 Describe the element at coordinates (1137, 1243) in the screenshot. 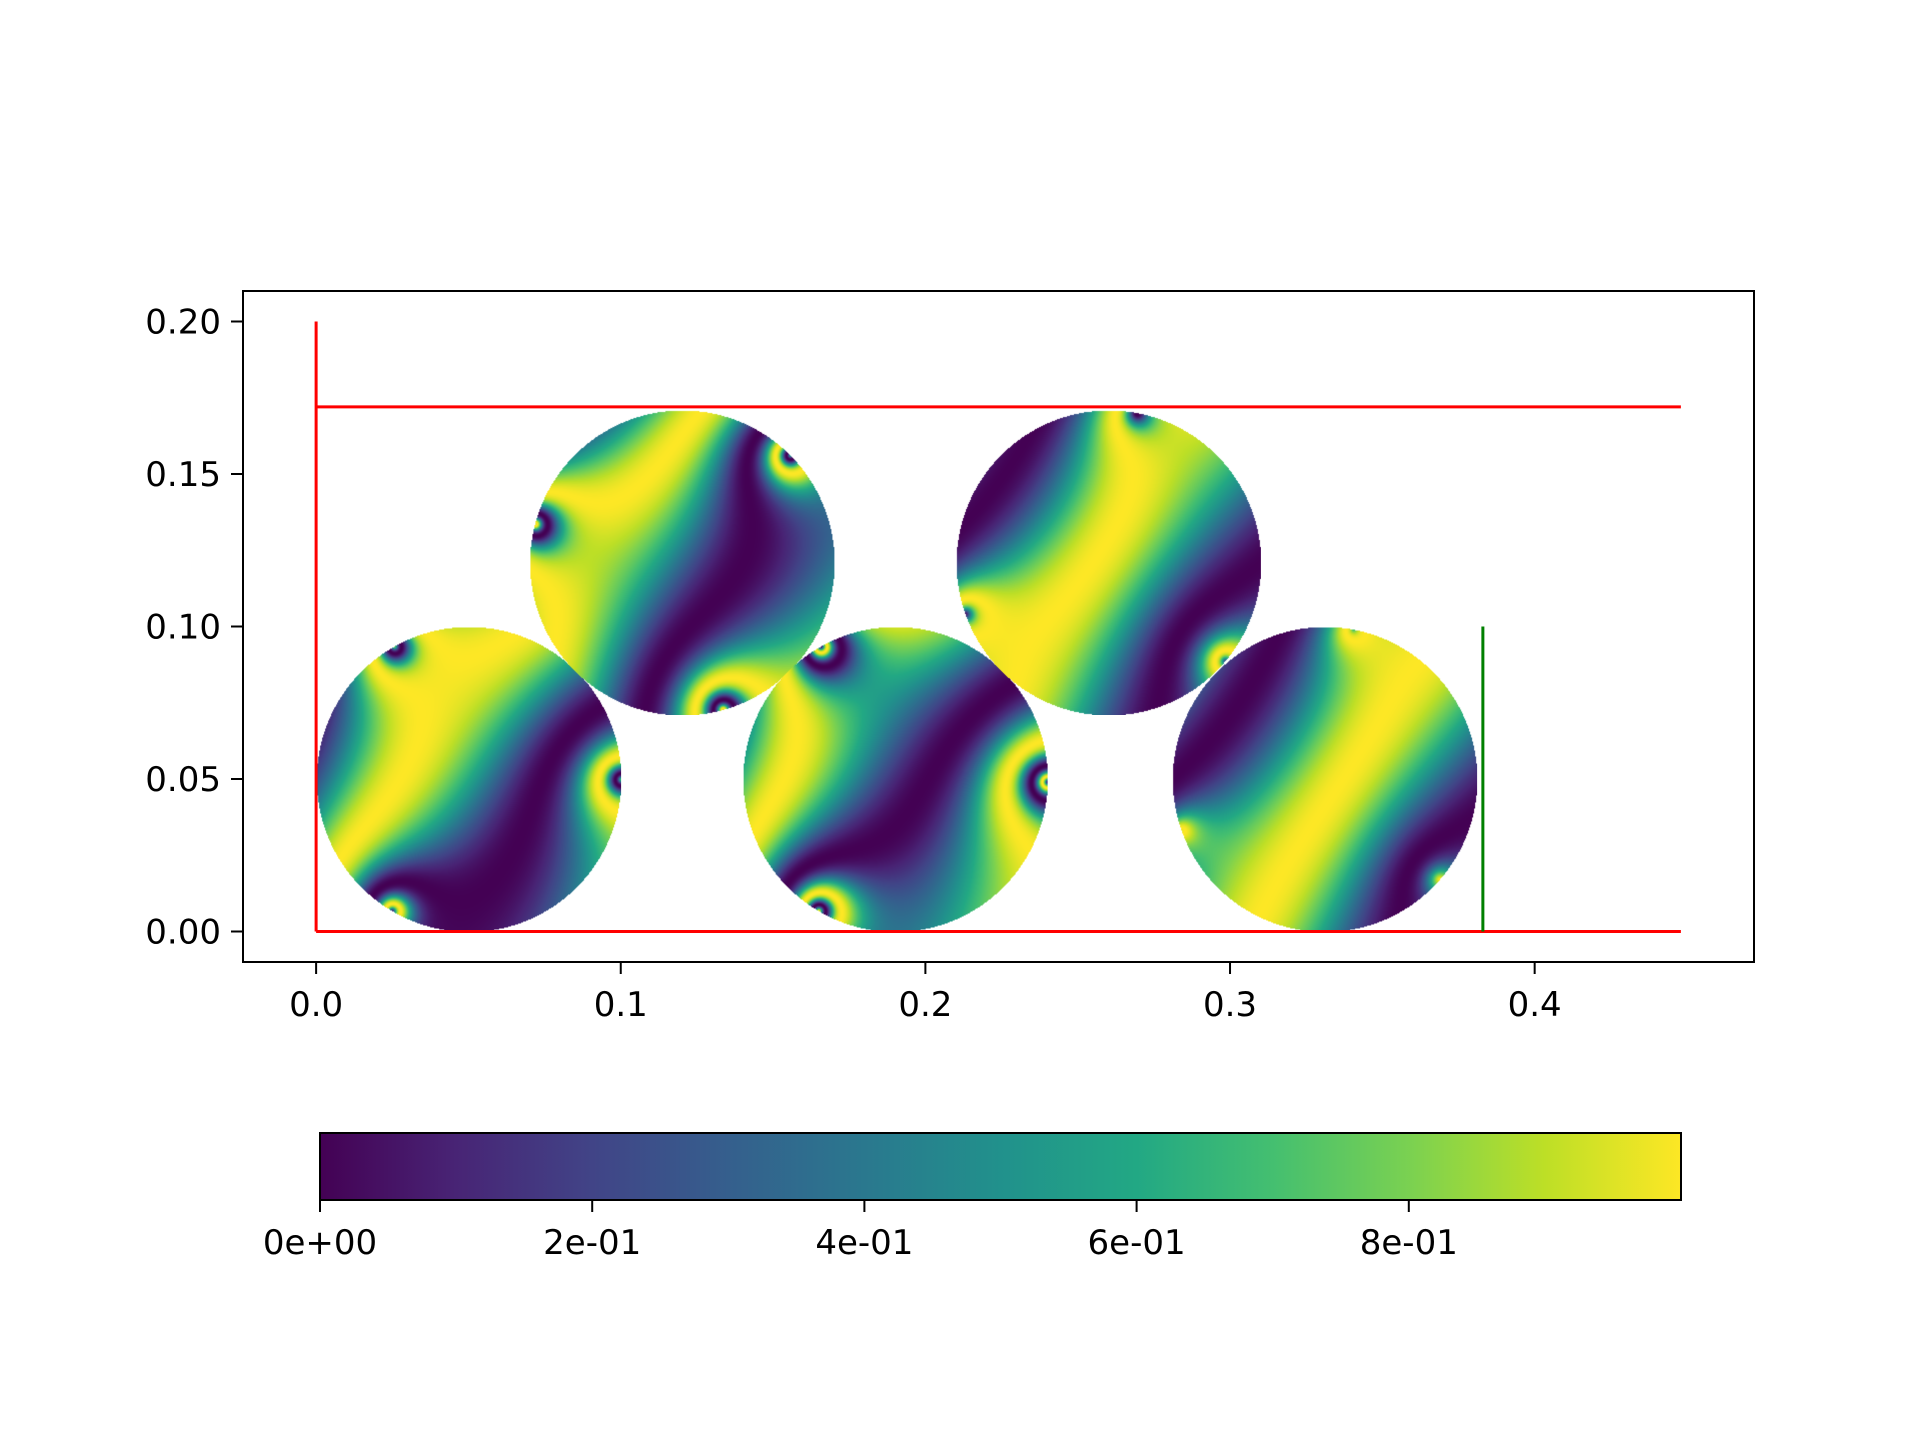

I see `colorbar-tick-label: 6e-01` at that location.